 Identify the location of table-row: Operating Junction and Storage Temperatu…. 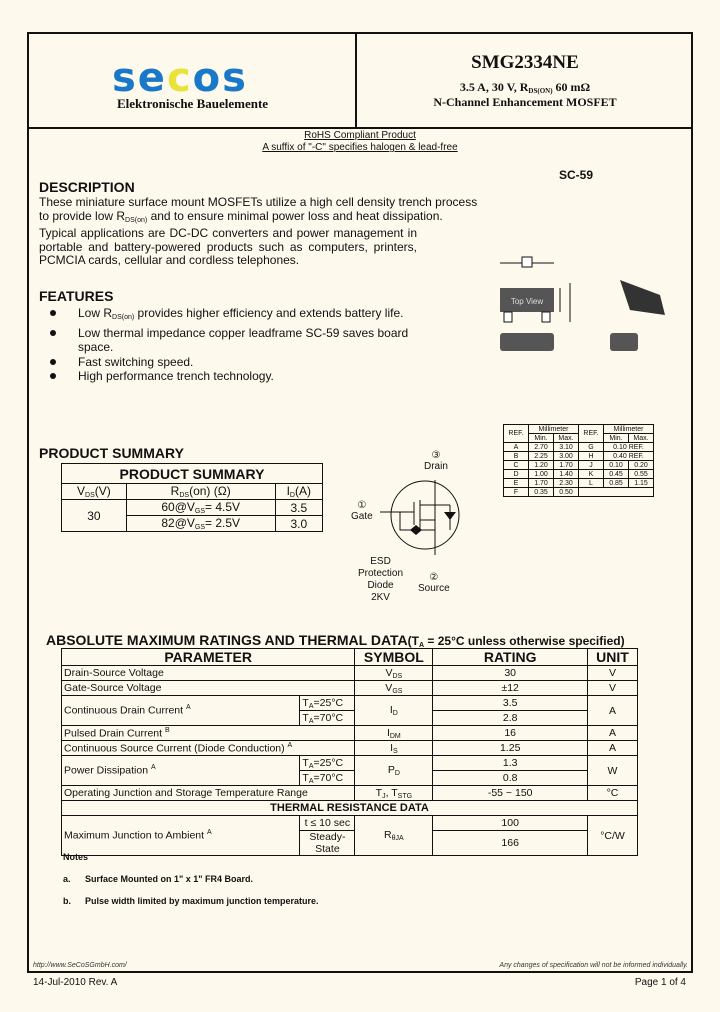
(349, 793).